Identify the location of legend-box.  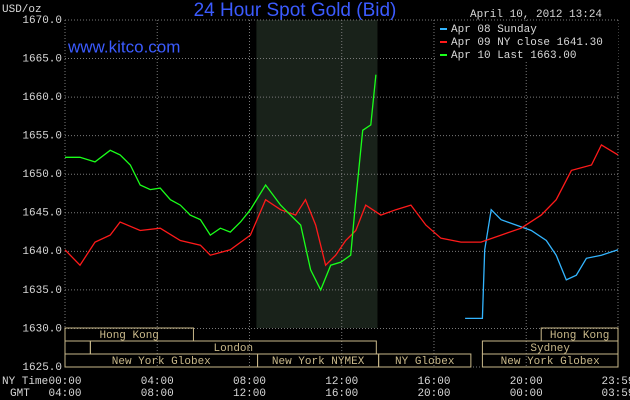
(527, 41).